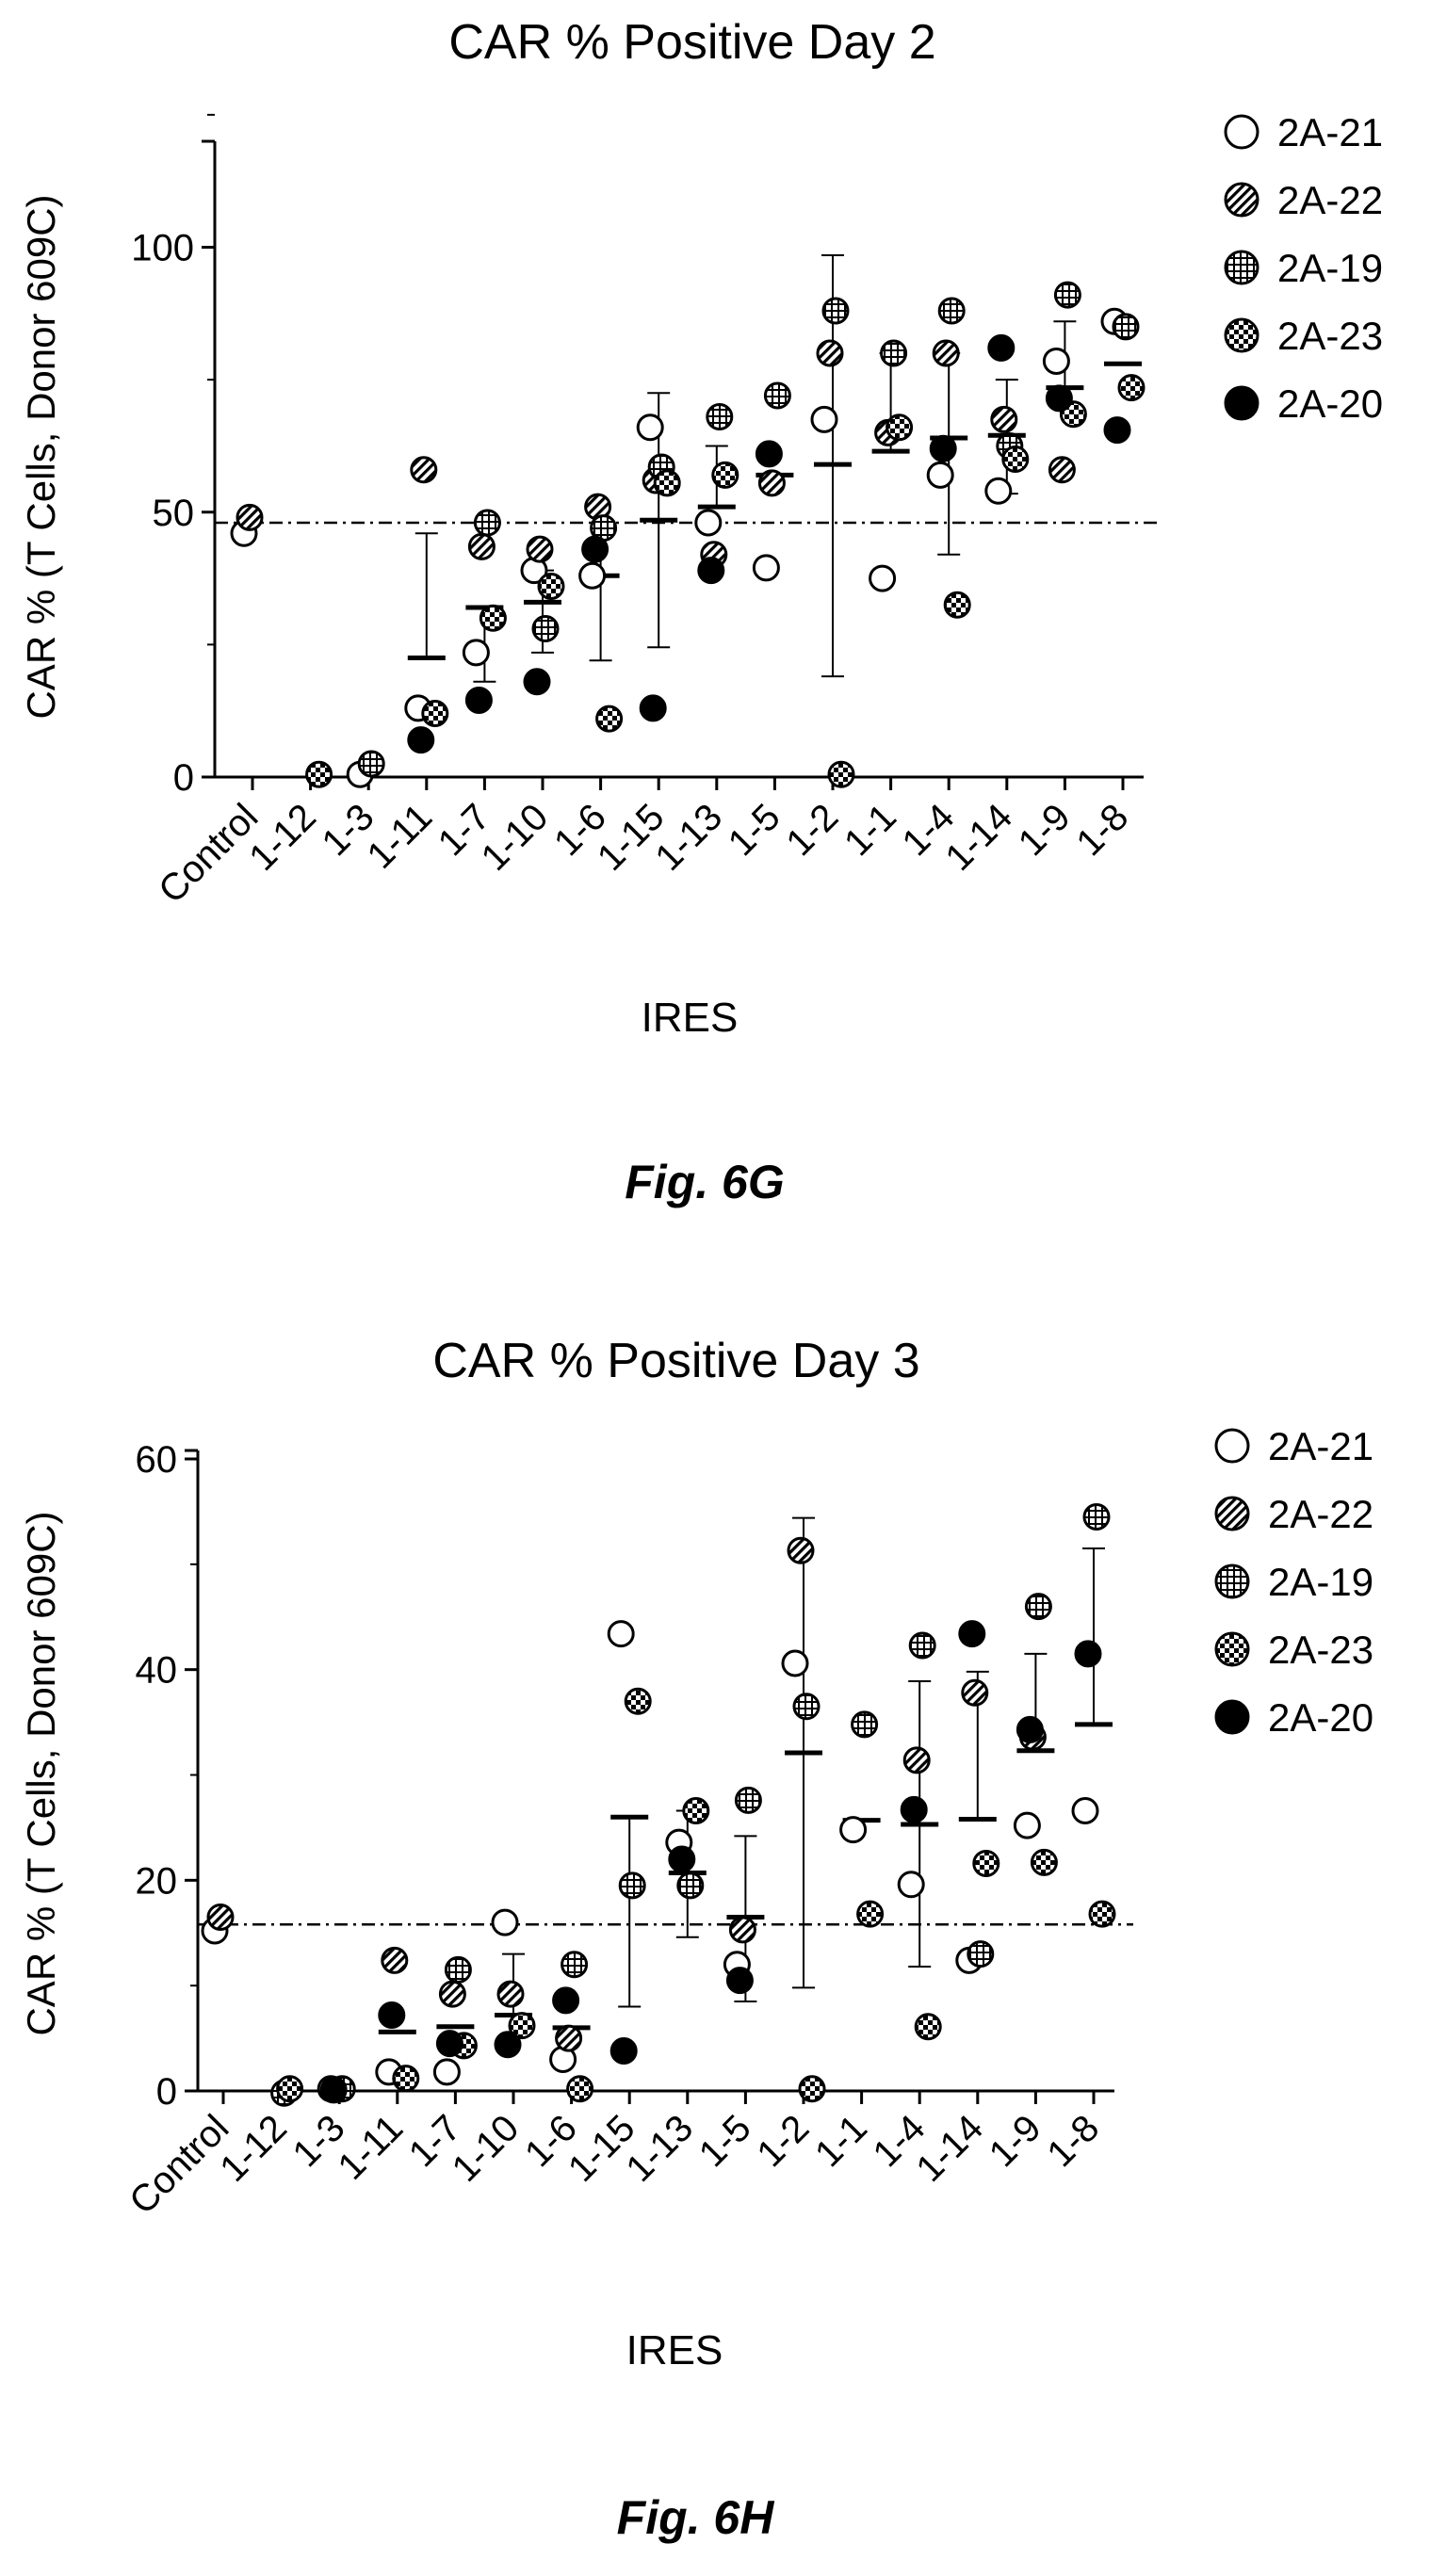 The image size is (1430, 2576). Describe the element at coordinates (696, 2517) in the screenshot. I see `figure-label-6h: Fig. 6H` at that location.